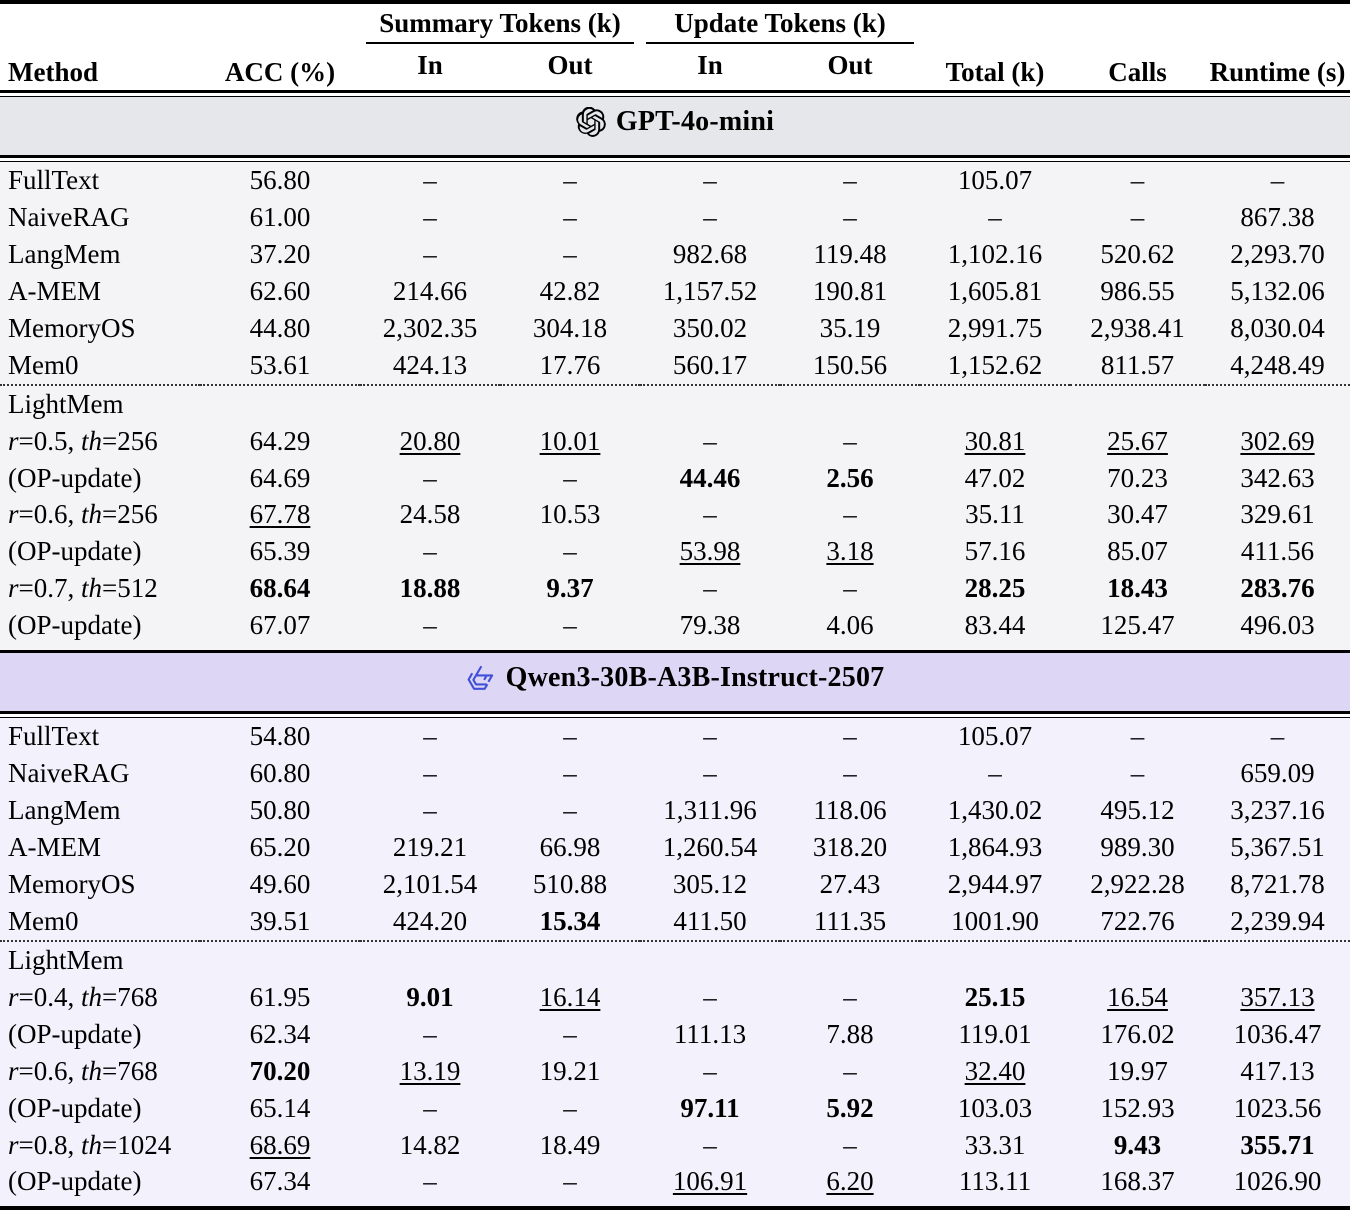 The image size is (1350, 1210). I want to click on row-label: MemoryOS, so click(100, 884).